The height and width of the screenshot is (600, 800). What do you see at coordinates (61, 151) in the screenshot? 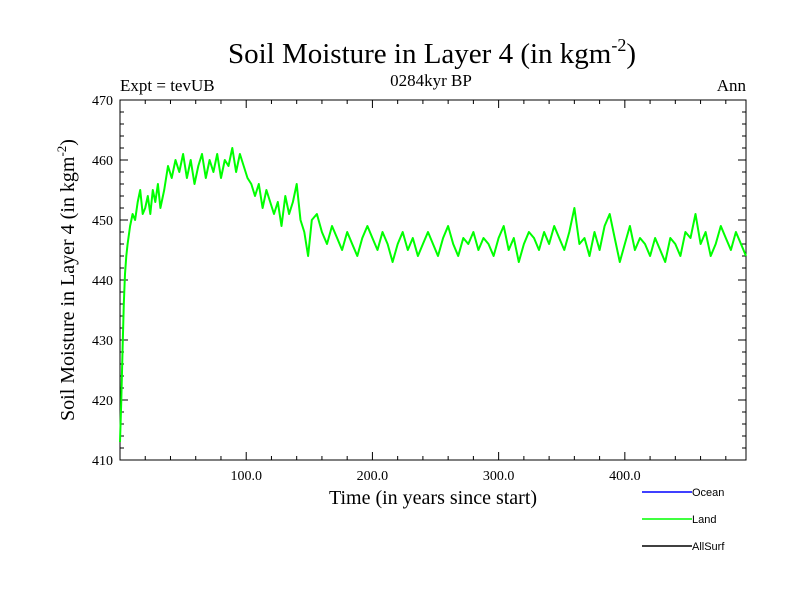
I see `y-axis-label-superscript: -2` at bounding box center [61, 151].